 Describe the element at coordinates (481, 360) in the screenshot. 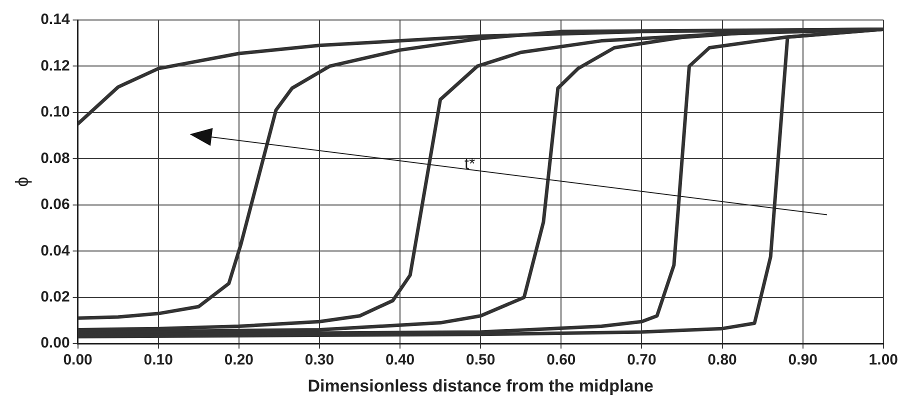

I see `x-tick-label: 0.50` at that location.